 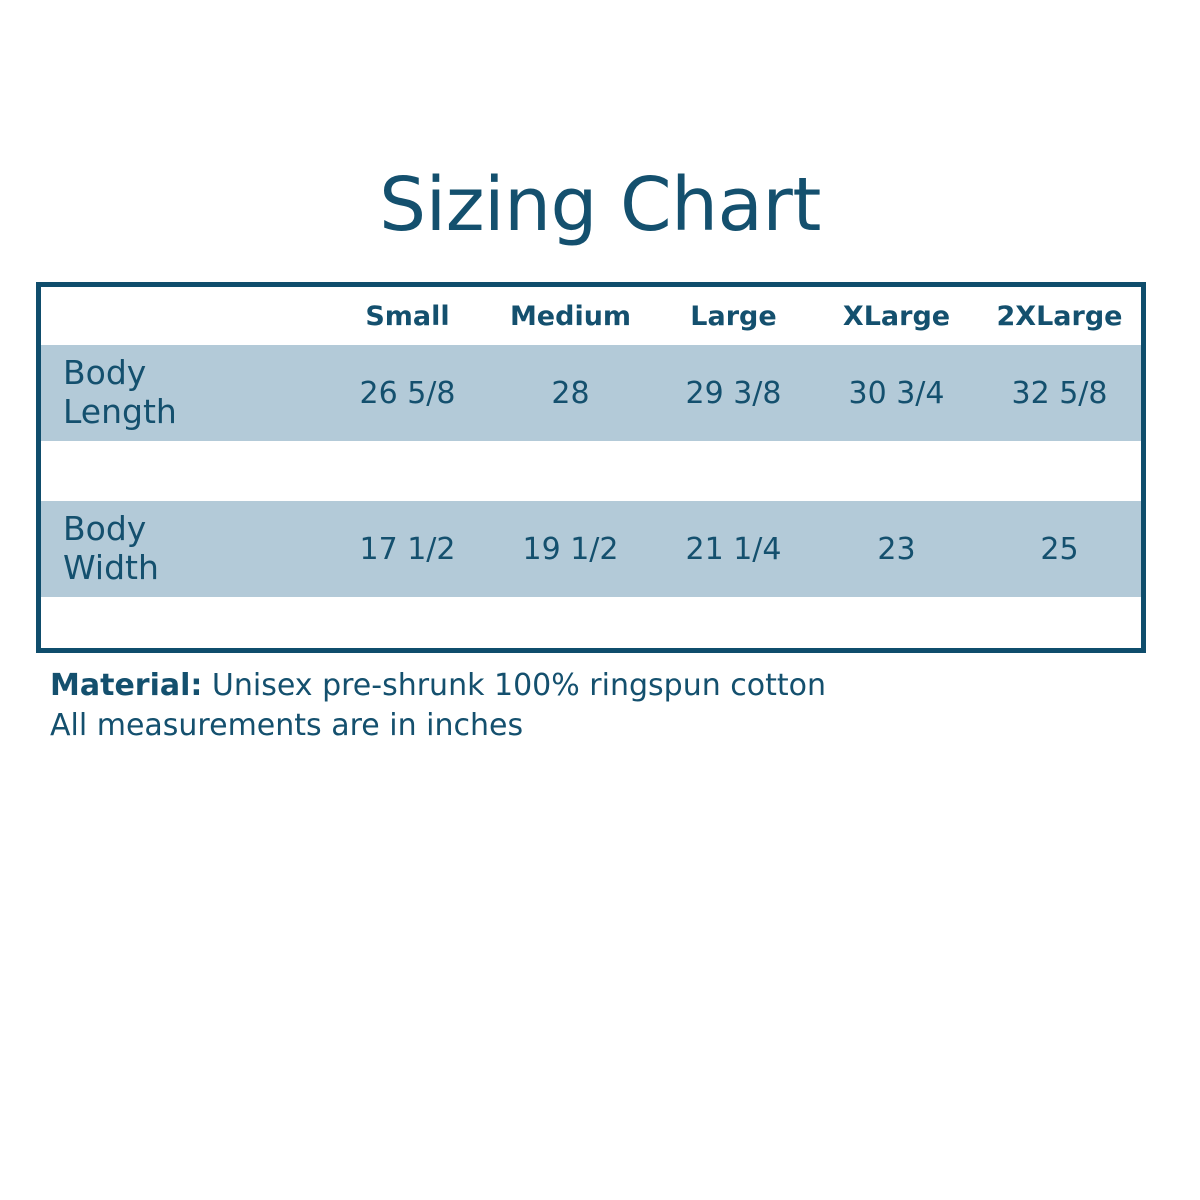 I want to click on row-label-line2: Width, so click(x=111, y=567).